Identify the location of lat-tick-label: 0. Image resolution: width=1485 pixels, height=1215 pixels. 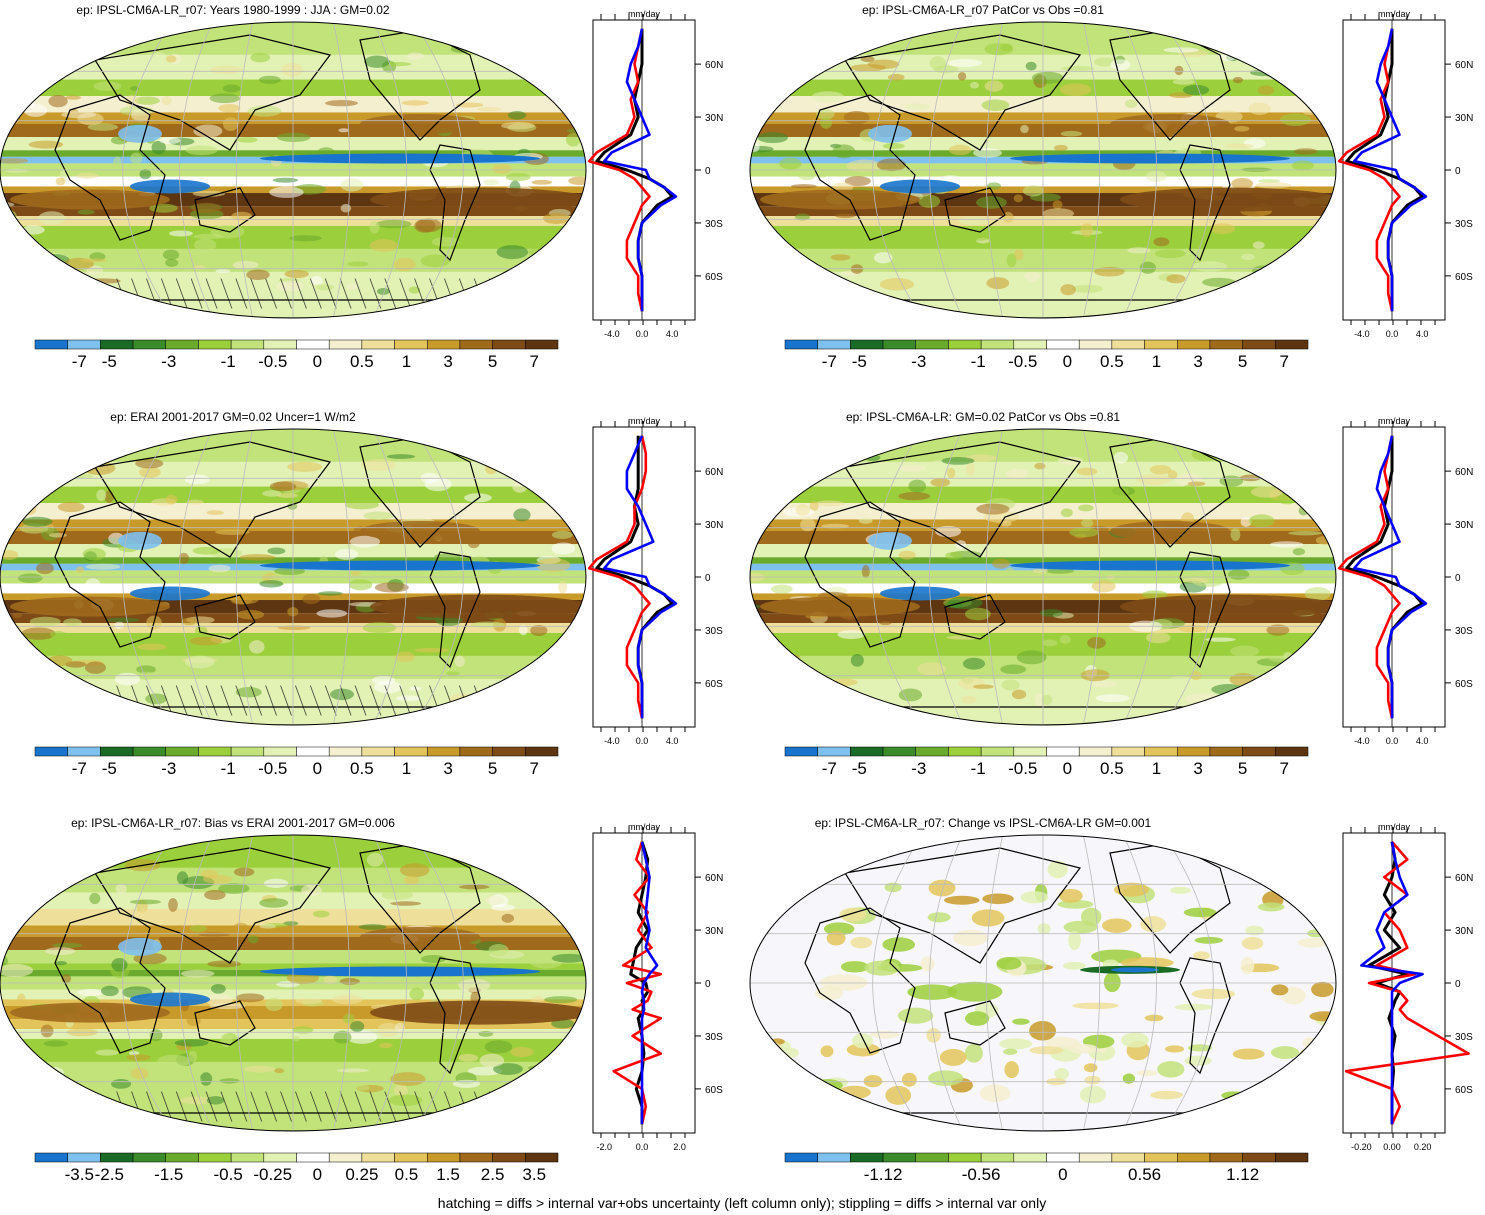
(708, 984).